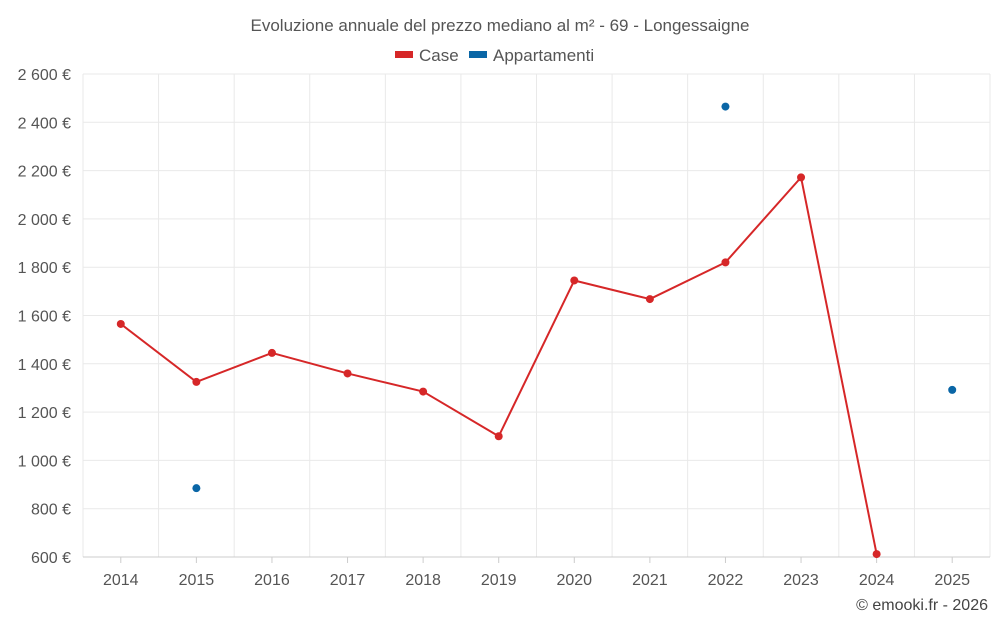 This screenshot has height=625, width=1000. I want to click on x-tick-label: 2022, so click(726, 580).